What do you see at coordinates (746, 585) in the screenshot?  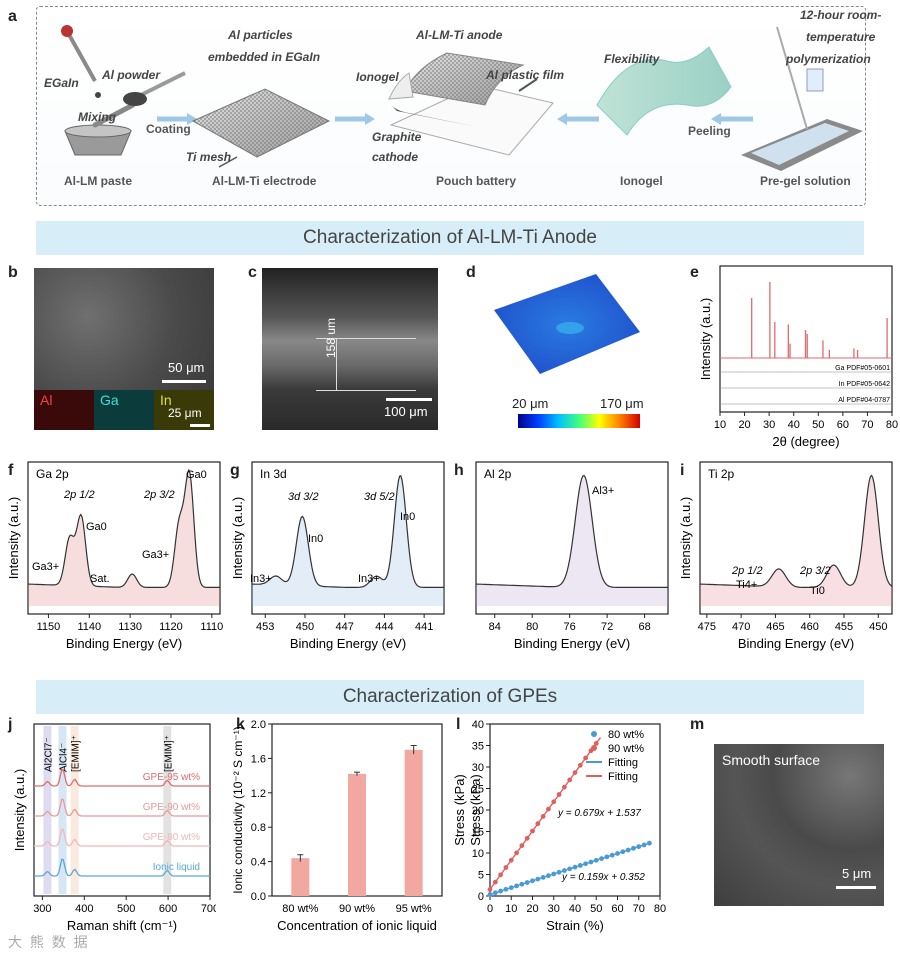 I see `xps-i-ann-1: Ti4+` at bounding box center [746, 585].